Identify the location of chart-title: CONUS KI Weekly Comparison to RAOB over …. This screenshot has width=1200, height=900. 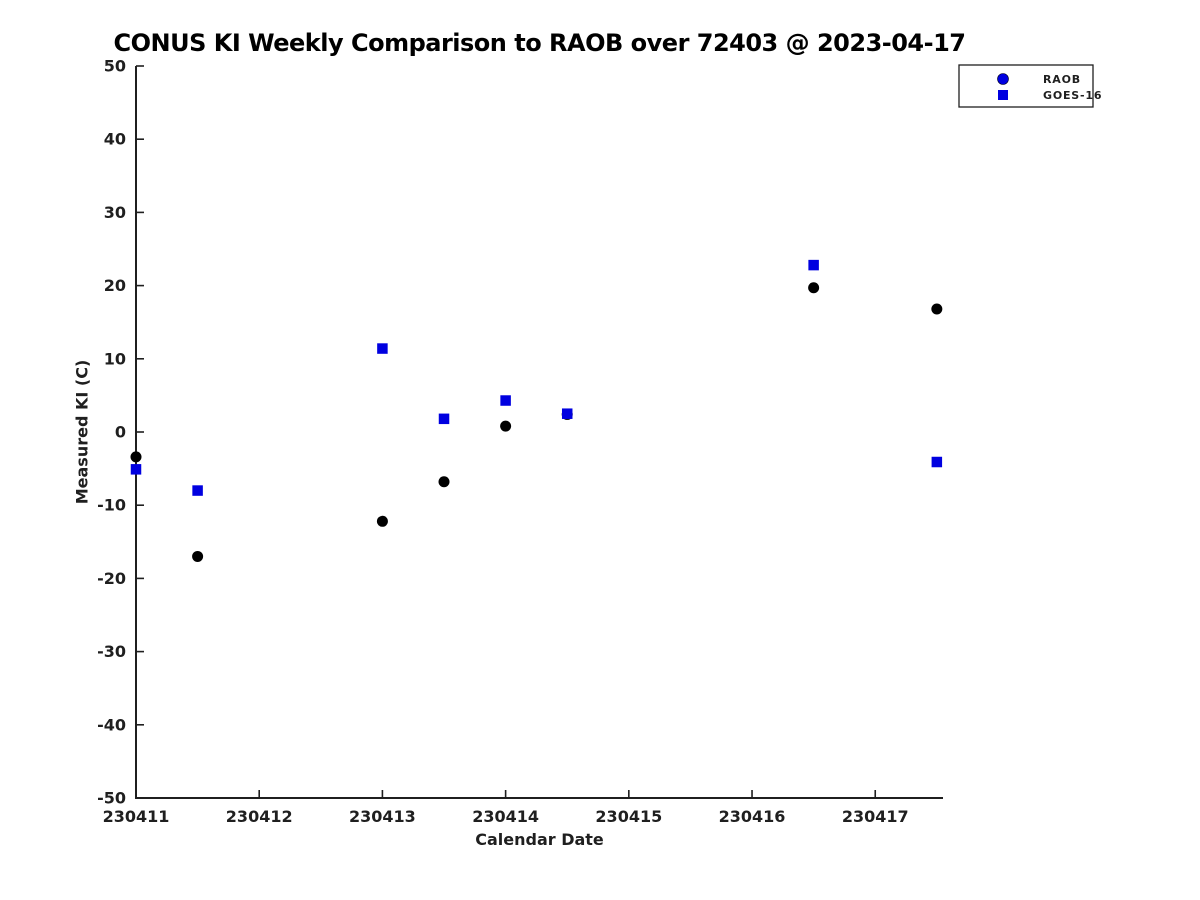
(539, 43).